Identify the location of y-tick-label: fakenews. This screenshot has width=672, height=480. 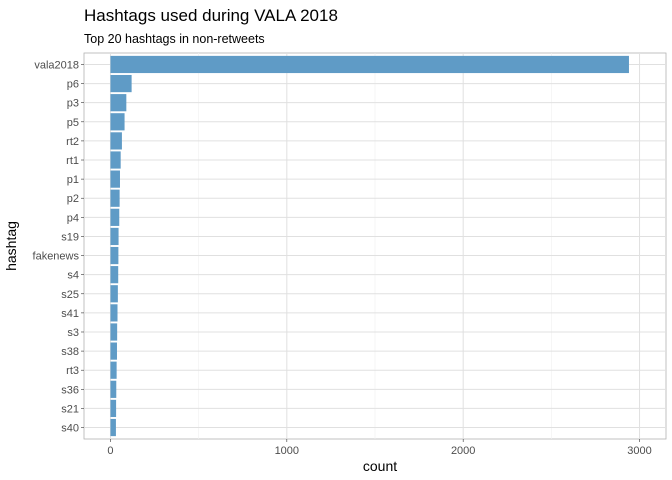
(56, 257).